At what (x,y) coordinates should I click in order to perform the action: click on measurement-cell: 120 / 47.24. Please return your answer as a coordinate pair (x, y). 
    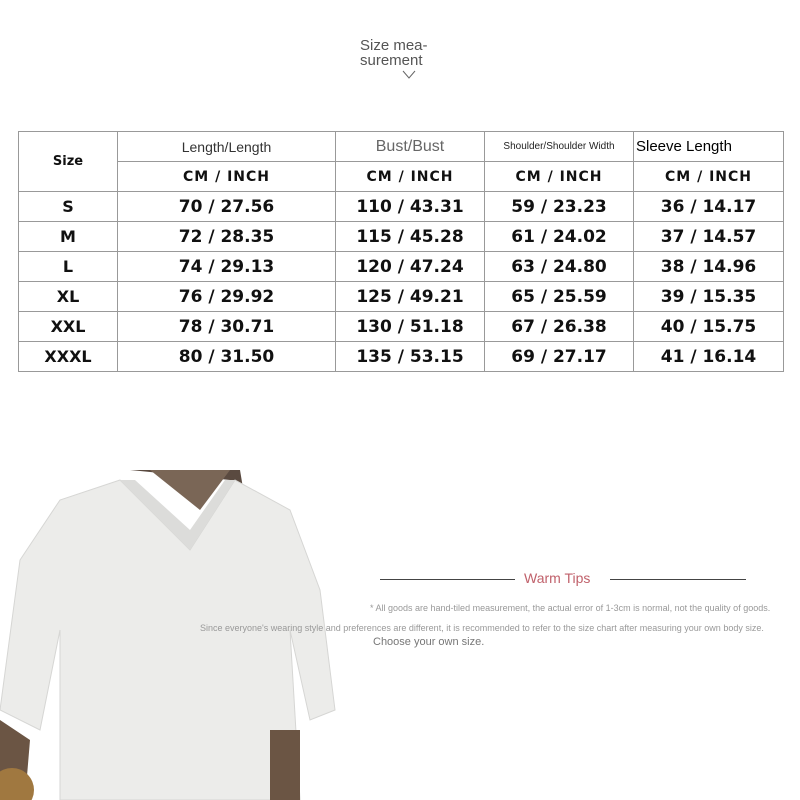
    Looking at the image, I should click on (410, 266).